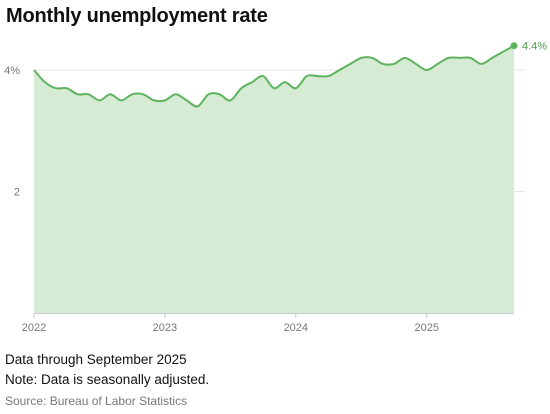 The height and width of the screenshot is (414, 550). I want to click on x-tick-label: 2023, so click(165, 328).